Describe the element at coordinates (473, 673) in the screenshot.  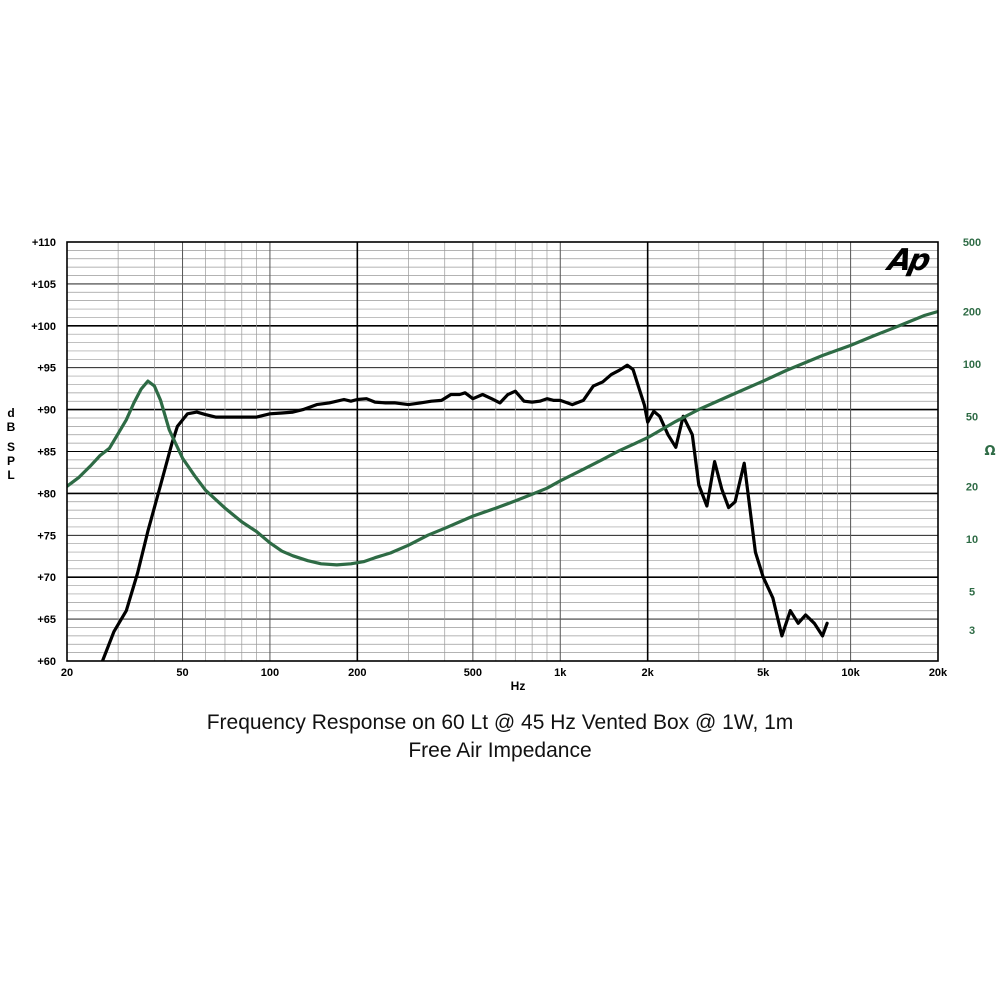
I see `x-tick-label: 500` at that location.